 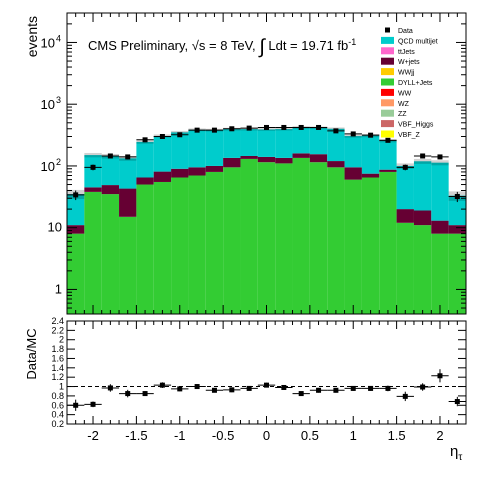 I want to click on legend-swatch-zz, so click(x=387, y=113).